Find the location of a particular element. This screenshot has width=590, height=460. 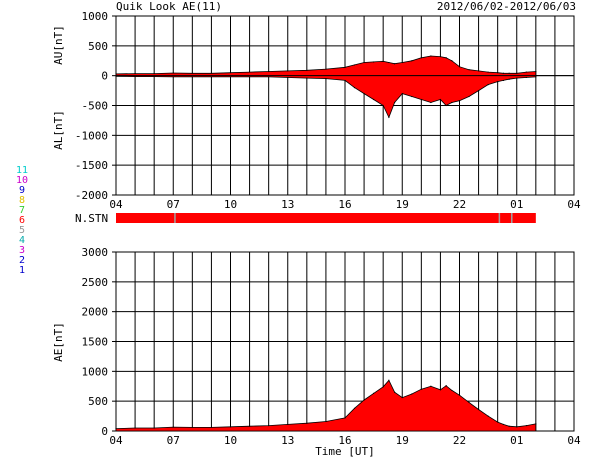

stn-legend-entry: 6 is located at coordinates (22, 220).